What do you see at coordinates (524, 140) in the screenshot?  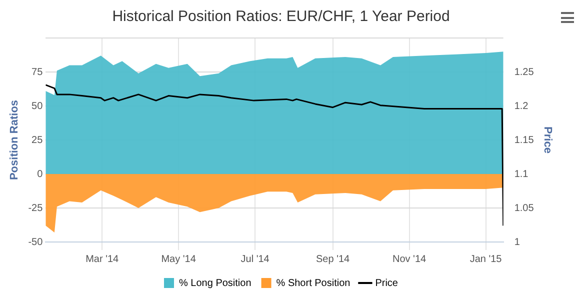 I see `y2-tick-label: 1.15` at bounding box center [524, 140].